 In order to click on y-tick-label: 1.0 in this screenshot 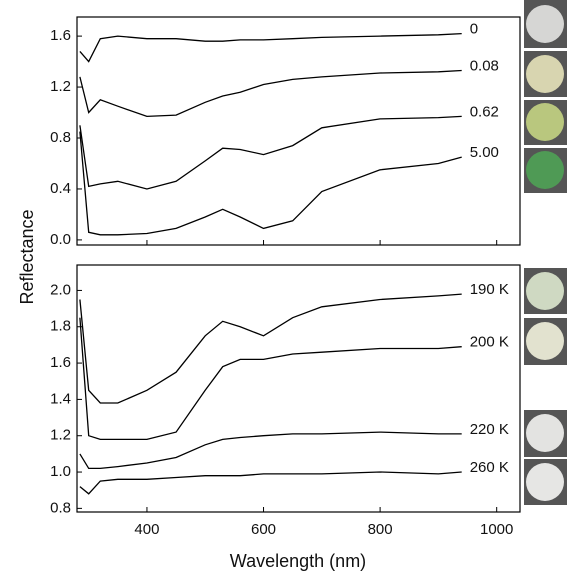, I will do `click(60, 471)`.